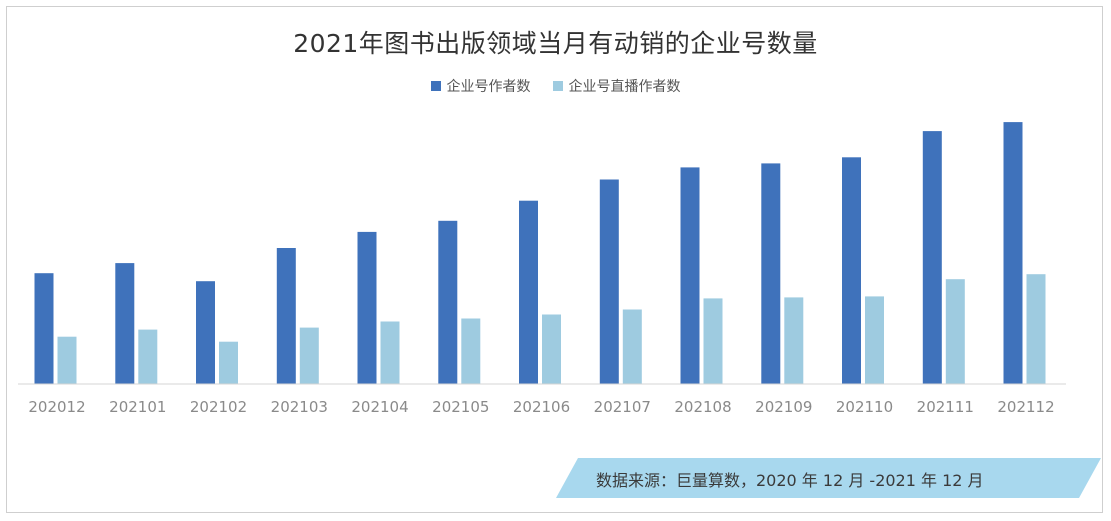 Image resolution: width=1111 pixels, height=521 pixels. I want to click on legend-item-author: 企业号作者数, so click(480, 86).